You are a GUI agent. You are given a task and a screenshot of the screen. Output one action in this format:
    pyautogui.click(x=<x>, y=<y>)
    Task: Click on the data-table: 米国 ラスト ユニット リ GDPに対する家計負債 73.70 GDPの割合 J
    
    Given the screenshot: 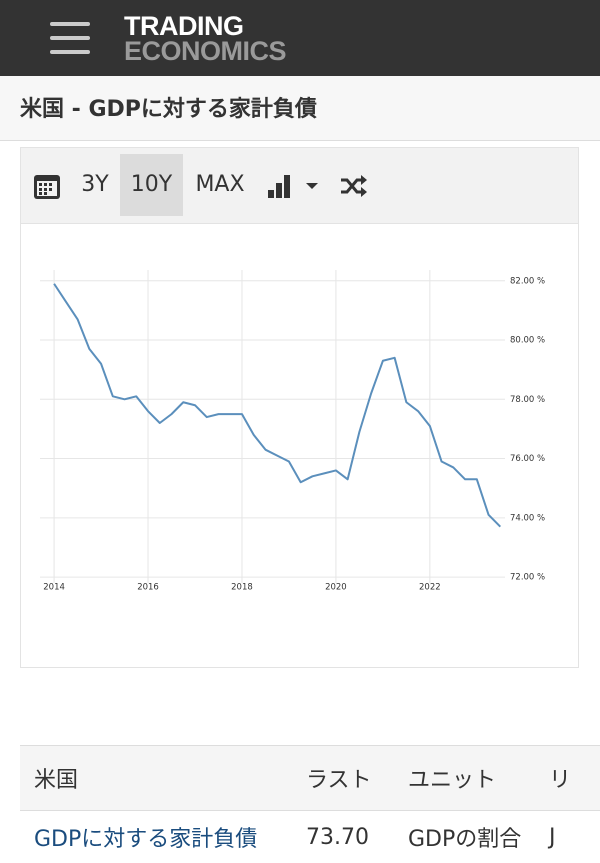 What is the action you would take?
    pyautogui.click(x=310, y=804)
    